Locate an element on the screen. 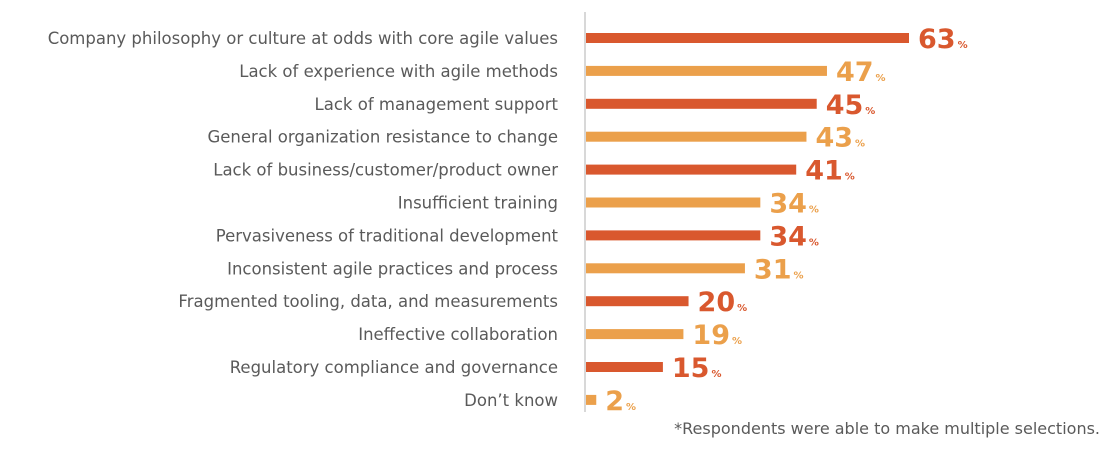 The width and height of the screenshot is (1120, 465). value-label: 63% is located at coordinates (943, 39).